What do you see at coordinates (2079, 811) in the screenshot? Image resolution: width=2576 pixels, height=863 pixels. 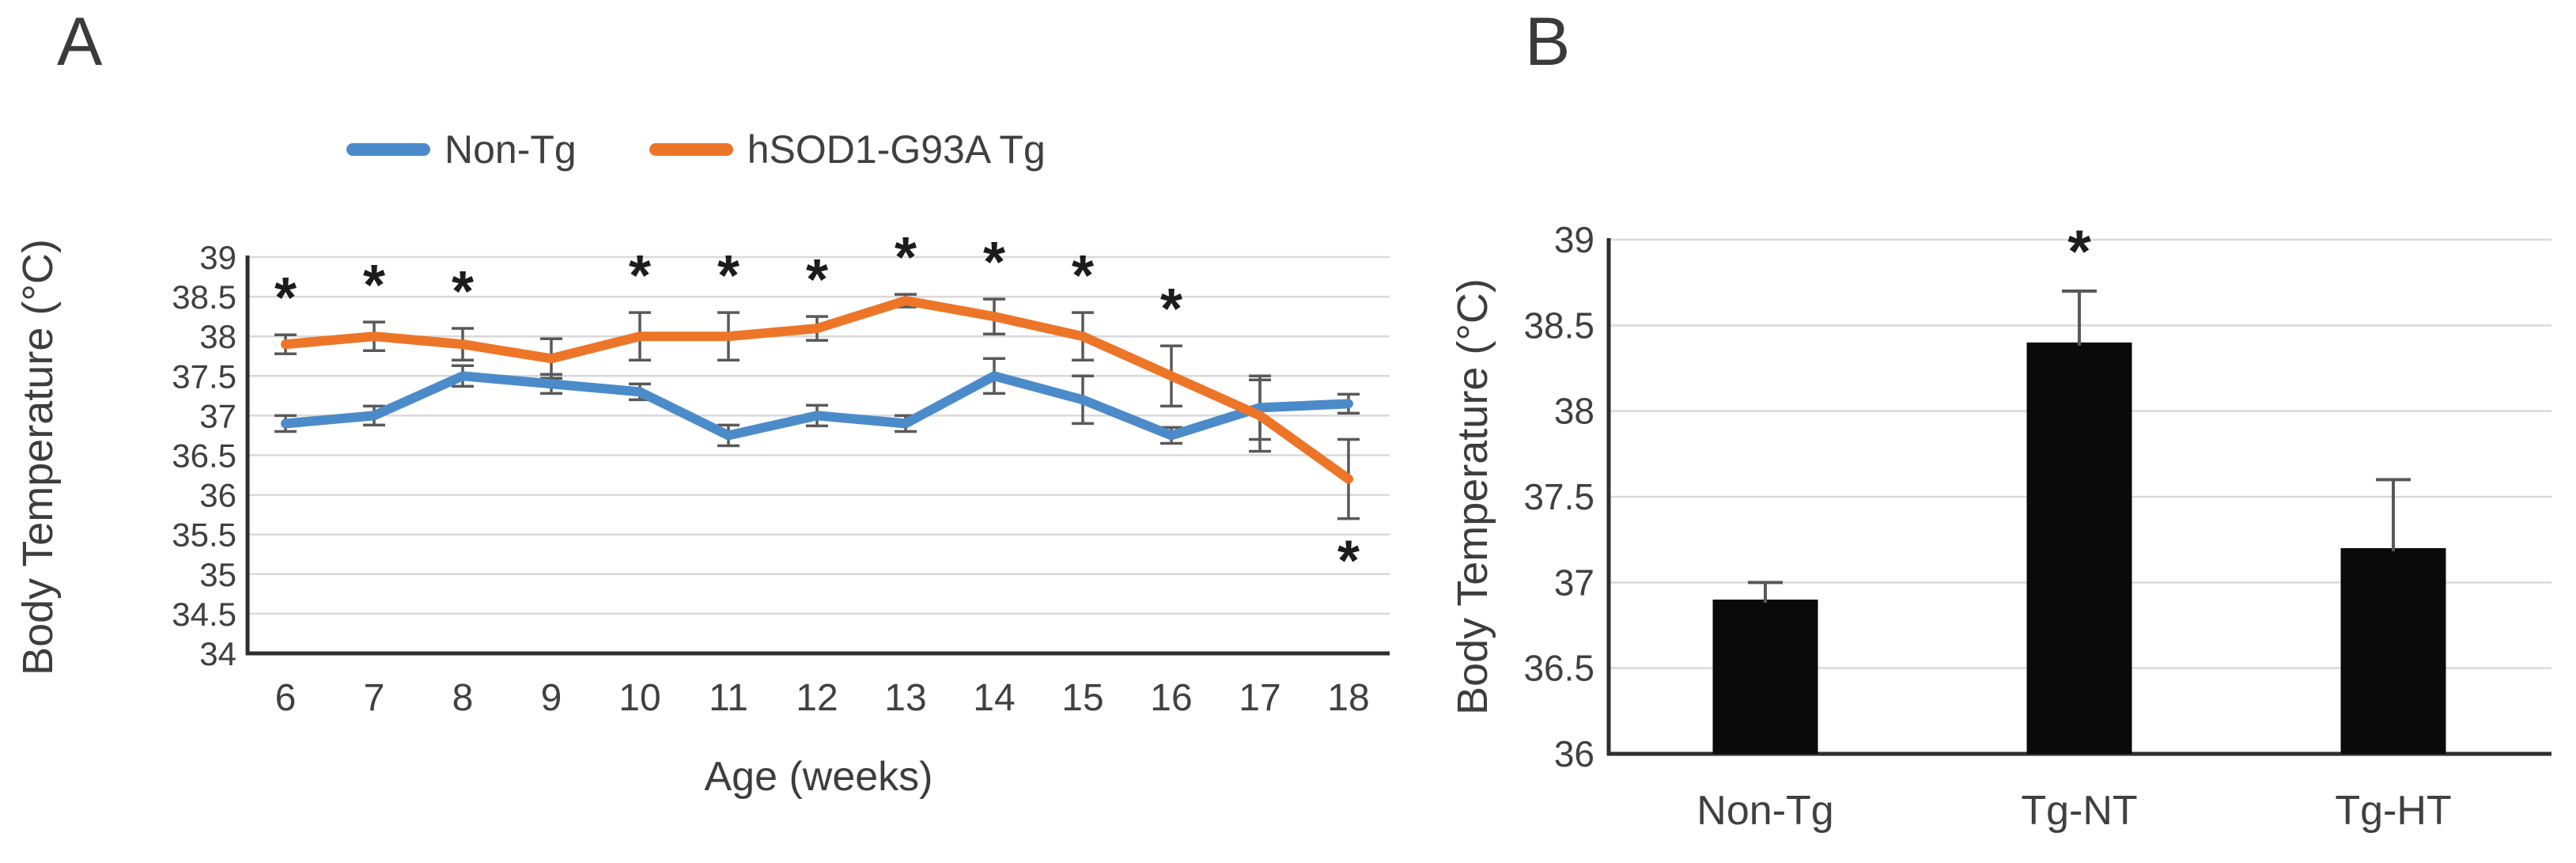 I see `category-label: Tg-NT` at bounding box center [2079, 811].